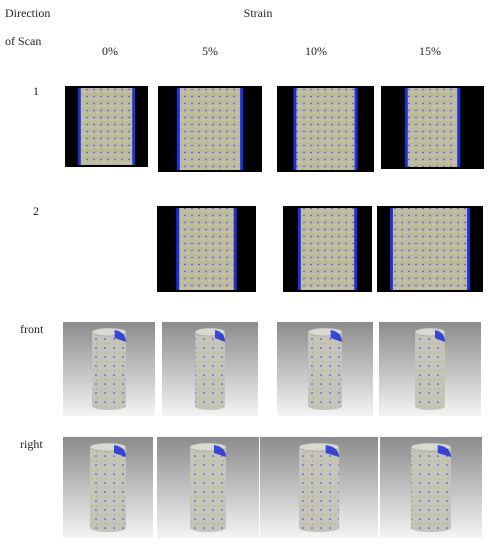 Image resolution: width=490 pixels, height=550 pixels. What do you see at coordinates (210, 51) in the screenshot?
I see `column-label: 5%` at bounding box center [210, 51].